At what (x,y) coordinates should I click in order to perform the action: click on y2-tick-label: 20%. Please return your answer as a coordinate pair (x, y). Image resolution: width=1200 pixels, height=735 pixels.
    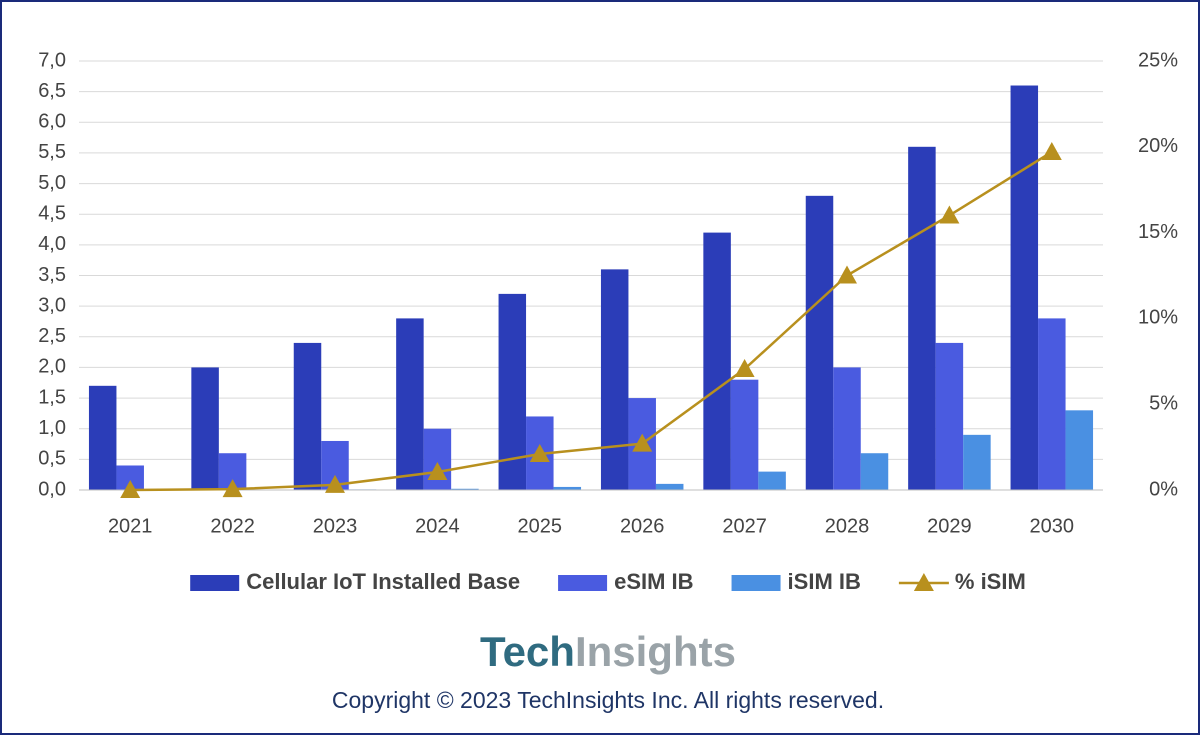
    Looking at the image, I should click on (1158, 146).